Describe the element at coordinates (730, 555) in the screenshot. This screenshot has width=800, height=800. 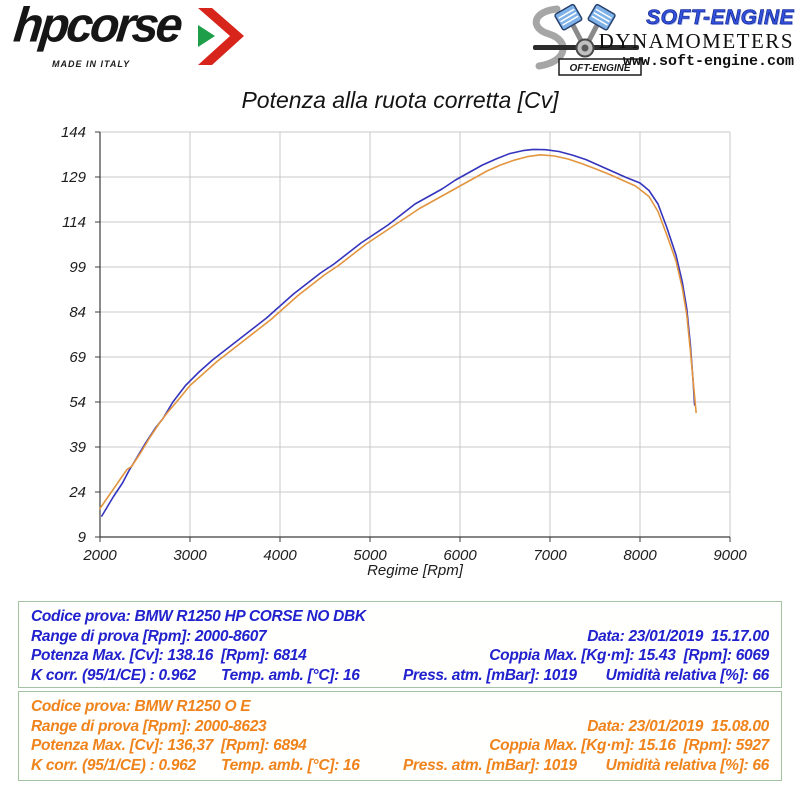
I see `x-tick-label: 9000` at that location.